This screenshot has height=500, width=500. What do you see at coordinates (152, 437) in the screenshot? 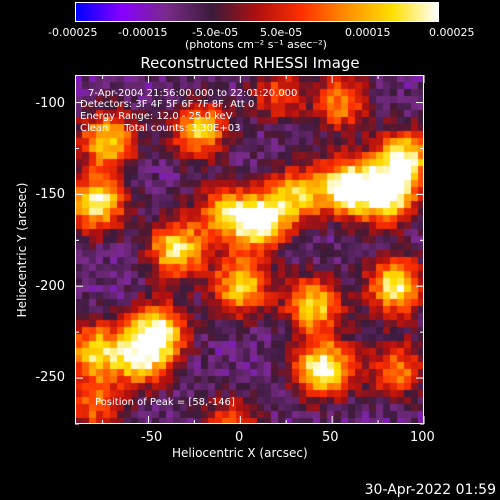
I see `x-tick-label: -50` at bounding box center [152, 437].